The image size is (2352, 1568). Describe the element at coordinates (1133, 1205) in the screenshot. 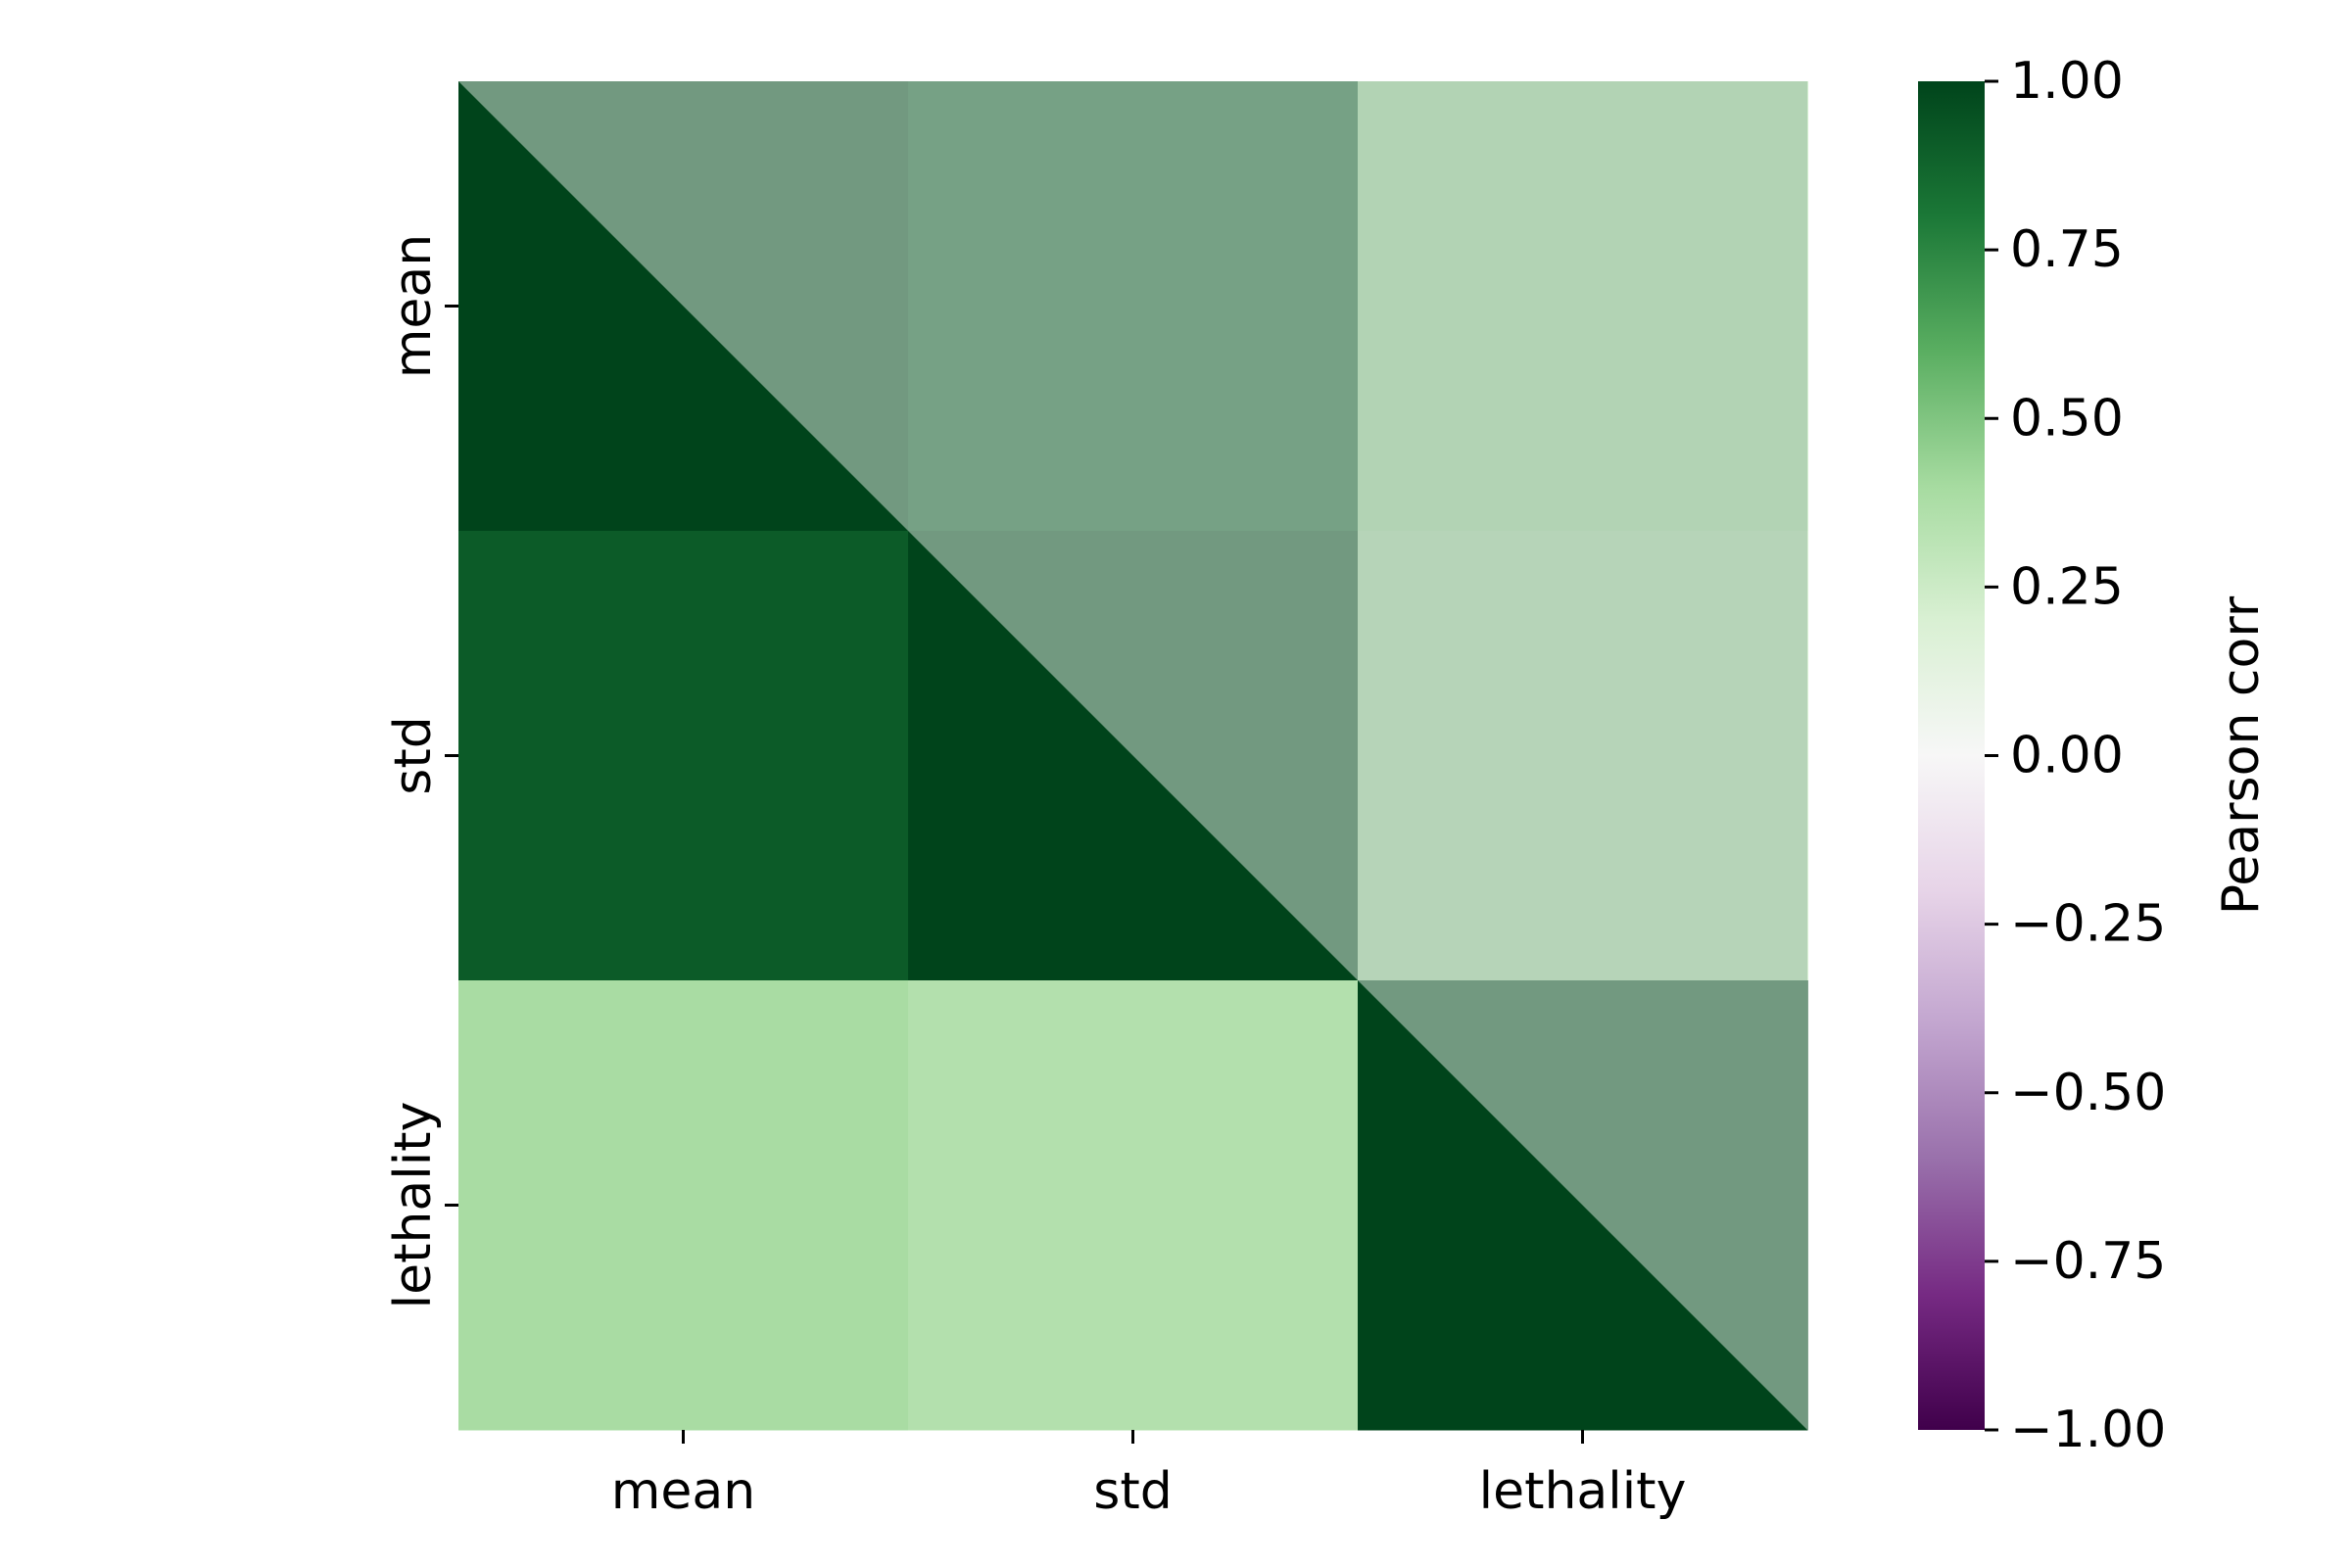

I see `heatmap-cell-lethality-std` at that location.